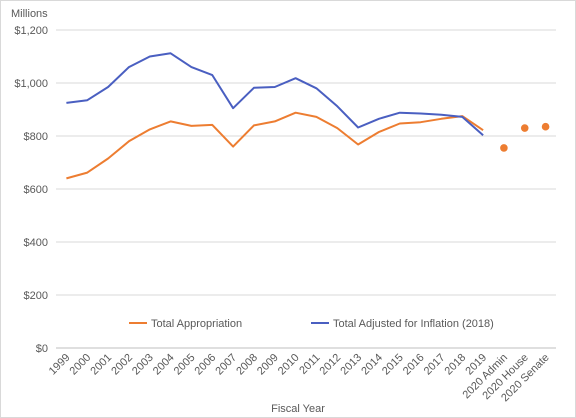 The width and height of the screenshot is (576, 418). Describe the element at coordinates (456, 365) in the screenshot. I see `x-tick-label: 2018` at that location.